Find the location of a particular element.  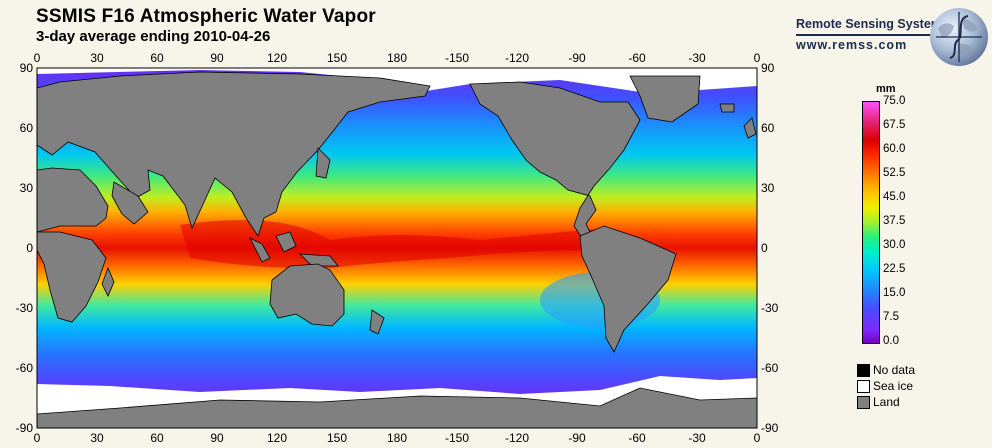

x-tick-label-bottom: -120 is located at coordinates (517, 438).